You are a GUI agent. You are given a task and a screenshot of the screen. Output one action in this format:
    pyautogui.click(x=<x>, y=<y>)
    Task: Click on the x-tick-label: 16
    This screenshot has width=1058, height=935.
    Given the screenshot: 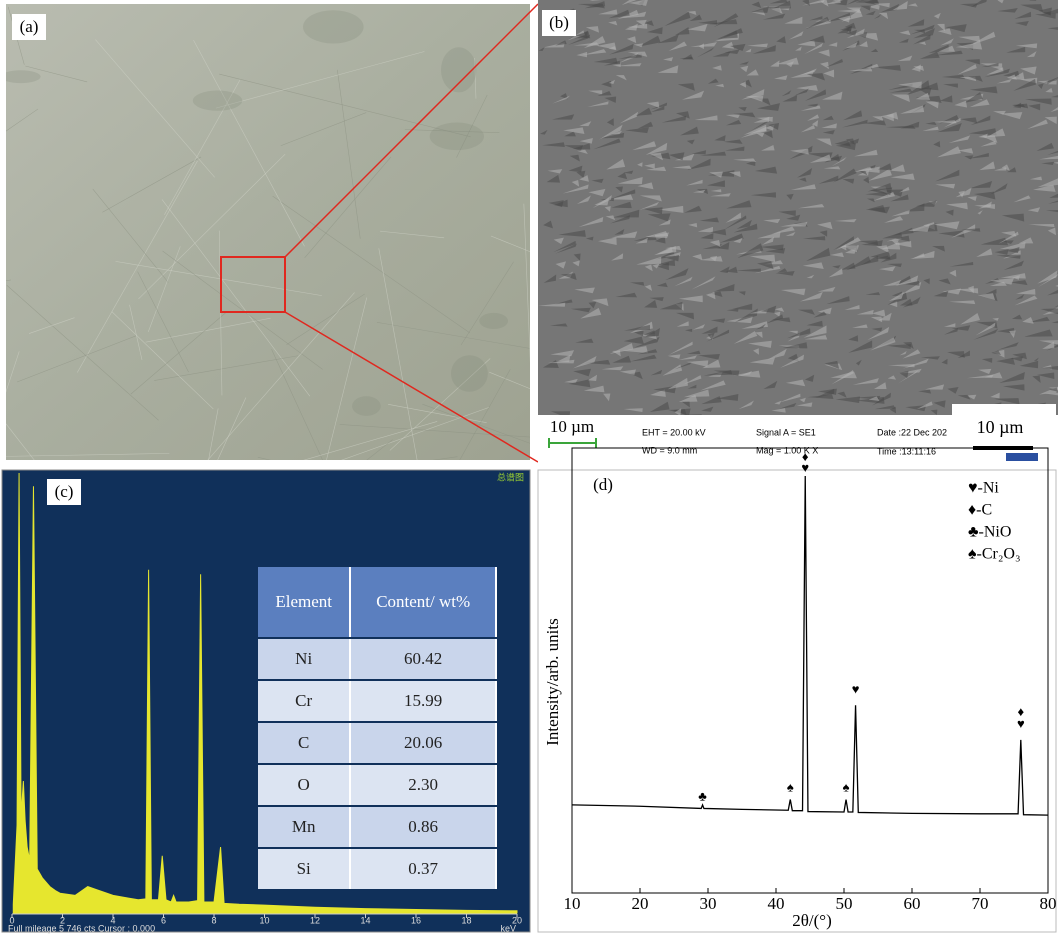 What is the action you would take?
    pyautogui.click(x=416, y=920)
    